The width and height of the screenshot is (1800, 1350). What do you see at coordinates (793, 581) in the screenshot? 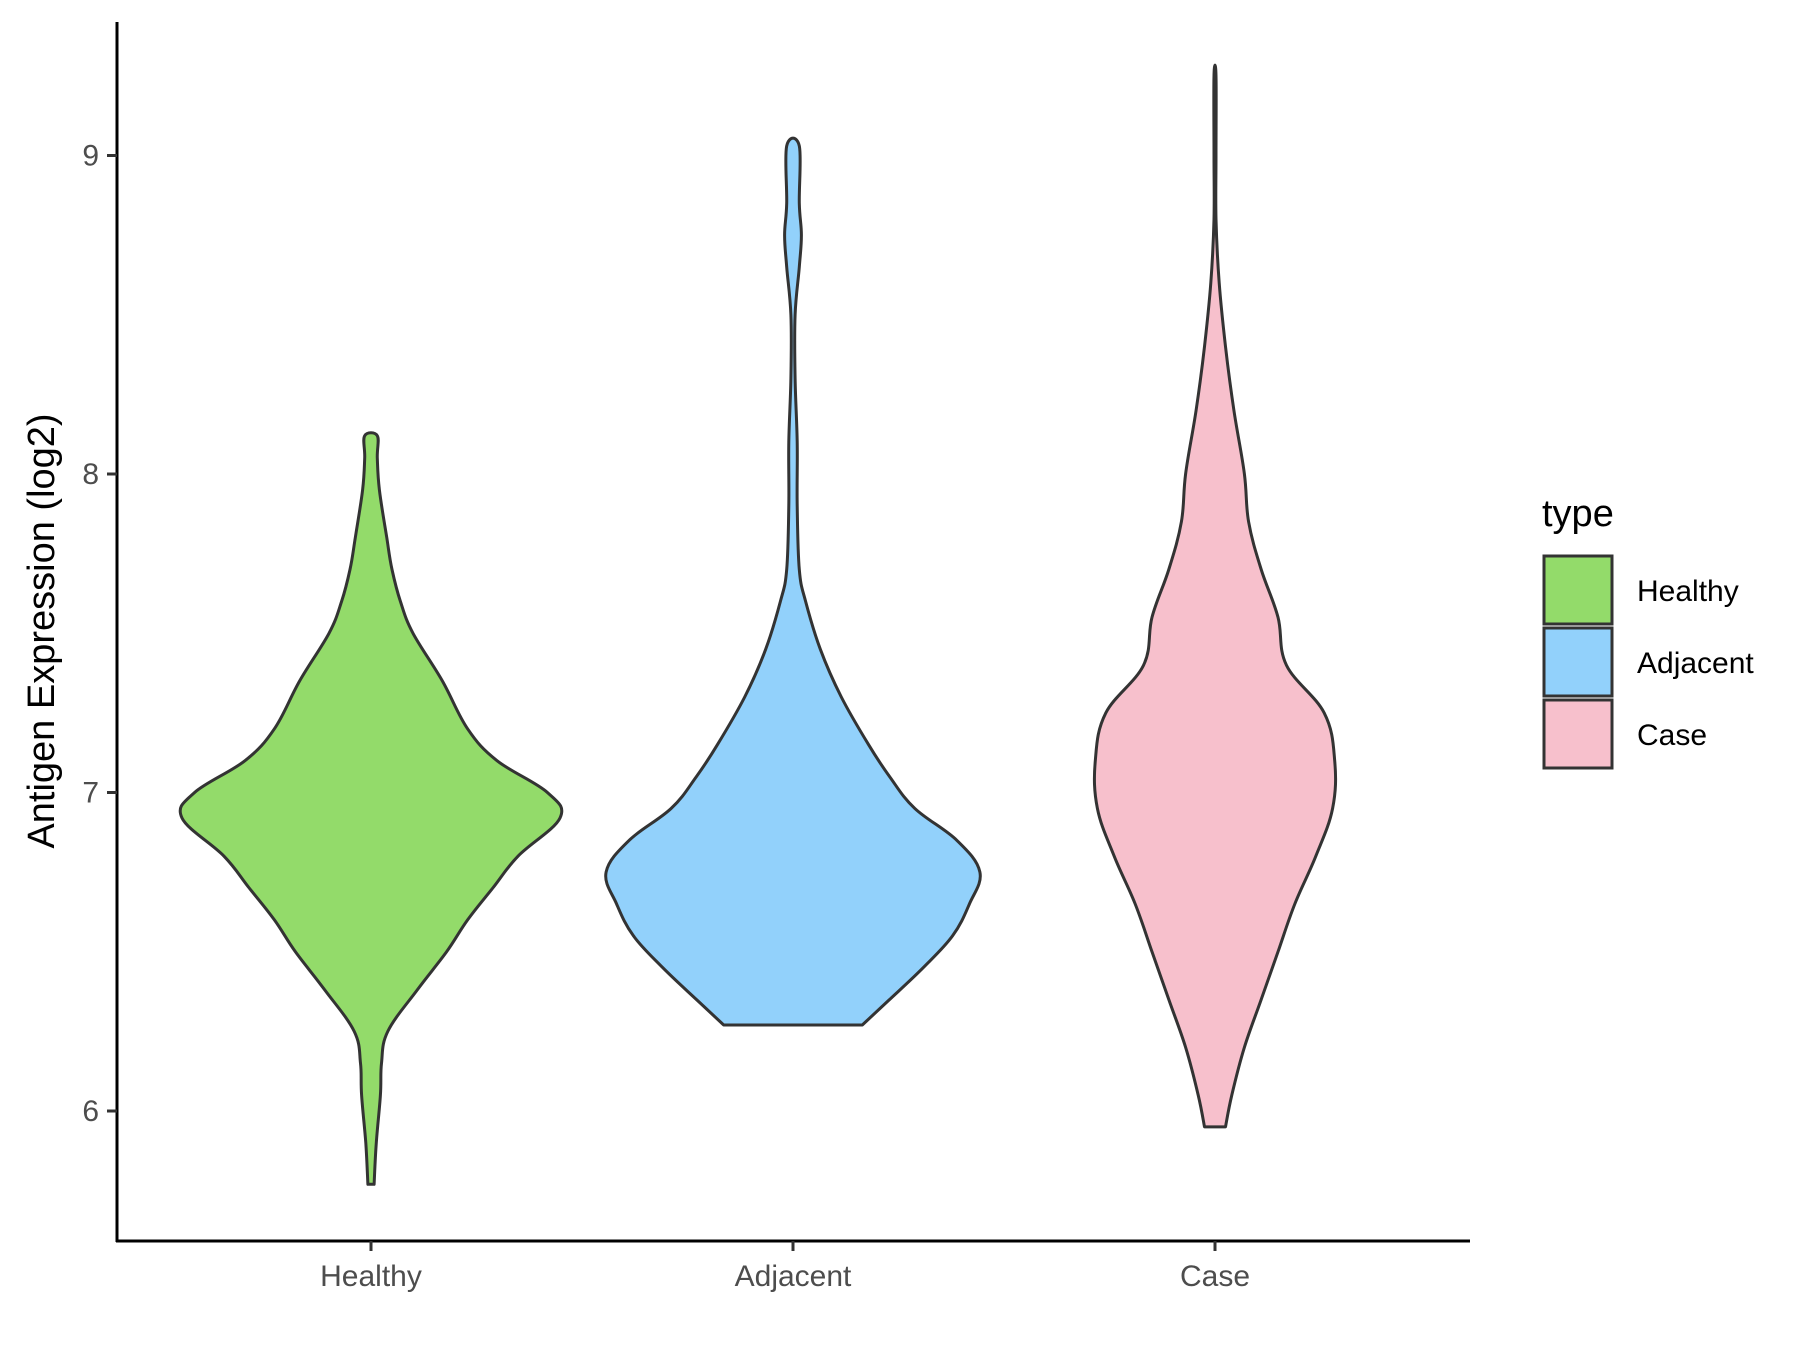
I see `violin-adjacent` at bounding box center [793, 581].